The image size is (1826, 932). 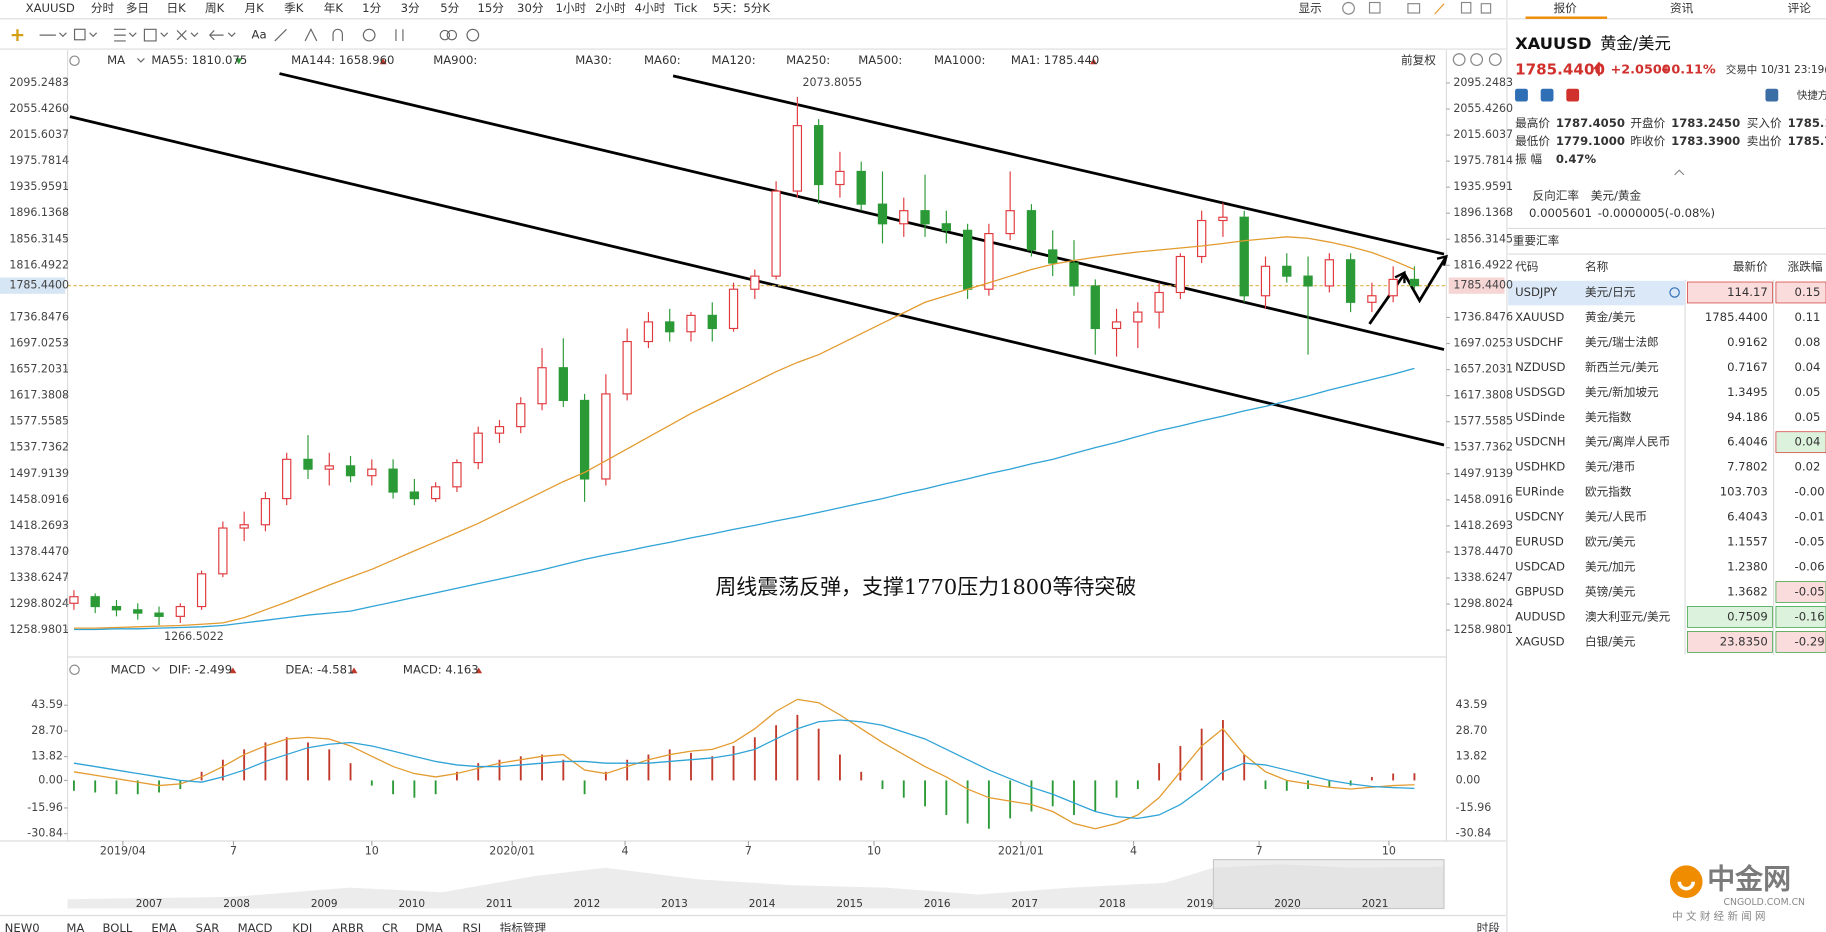 What do you see at coordinates (1539, 492) in the screenshot?
I see `rate-code: EURinde` at bounding box center [1539, 492].